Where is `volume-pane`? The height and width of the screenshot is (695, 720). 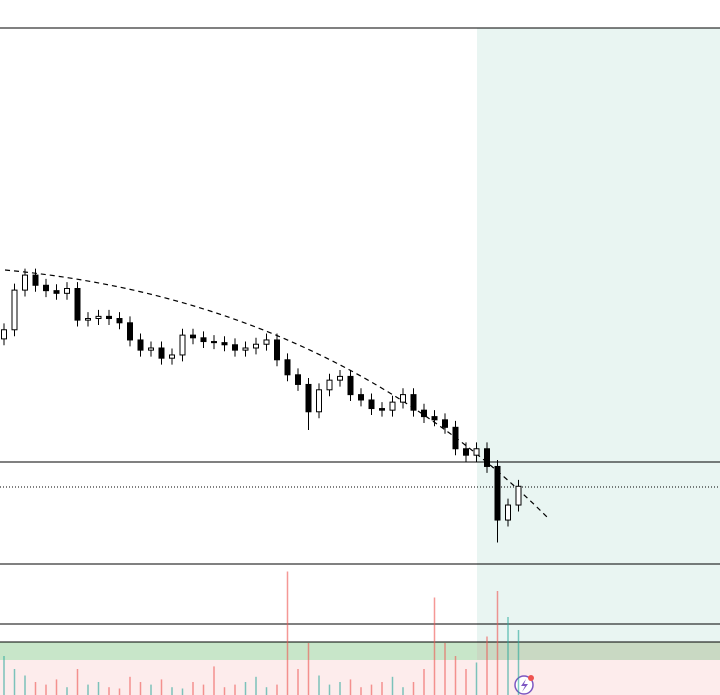 volume-pane is located at coordinates (261, 633).